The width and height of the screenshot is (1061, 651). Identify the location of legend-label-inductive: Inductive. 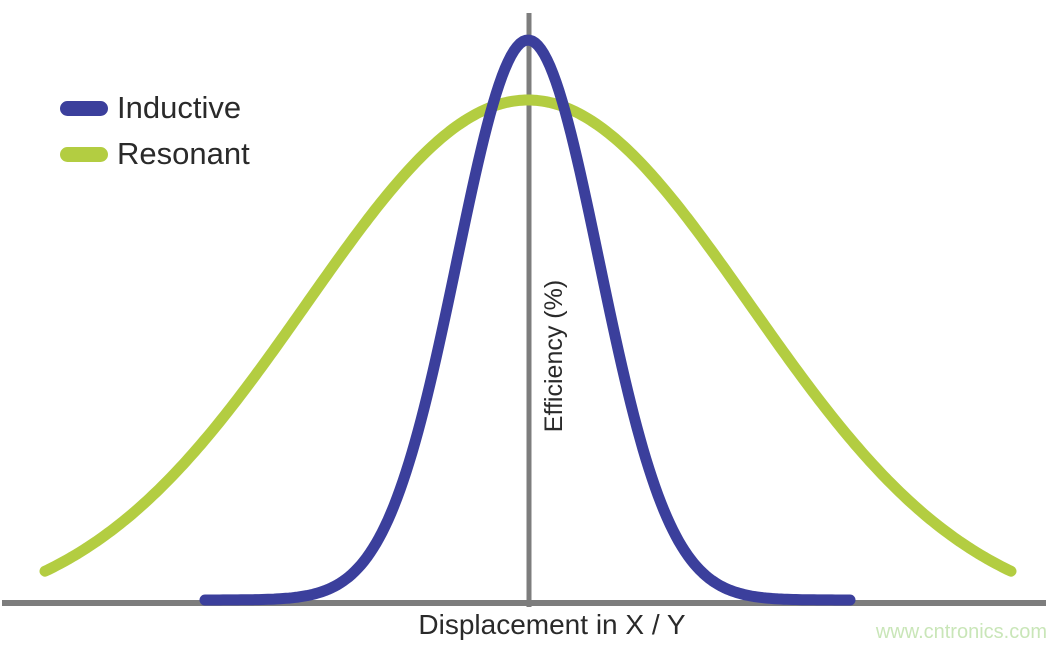
(179, 107).